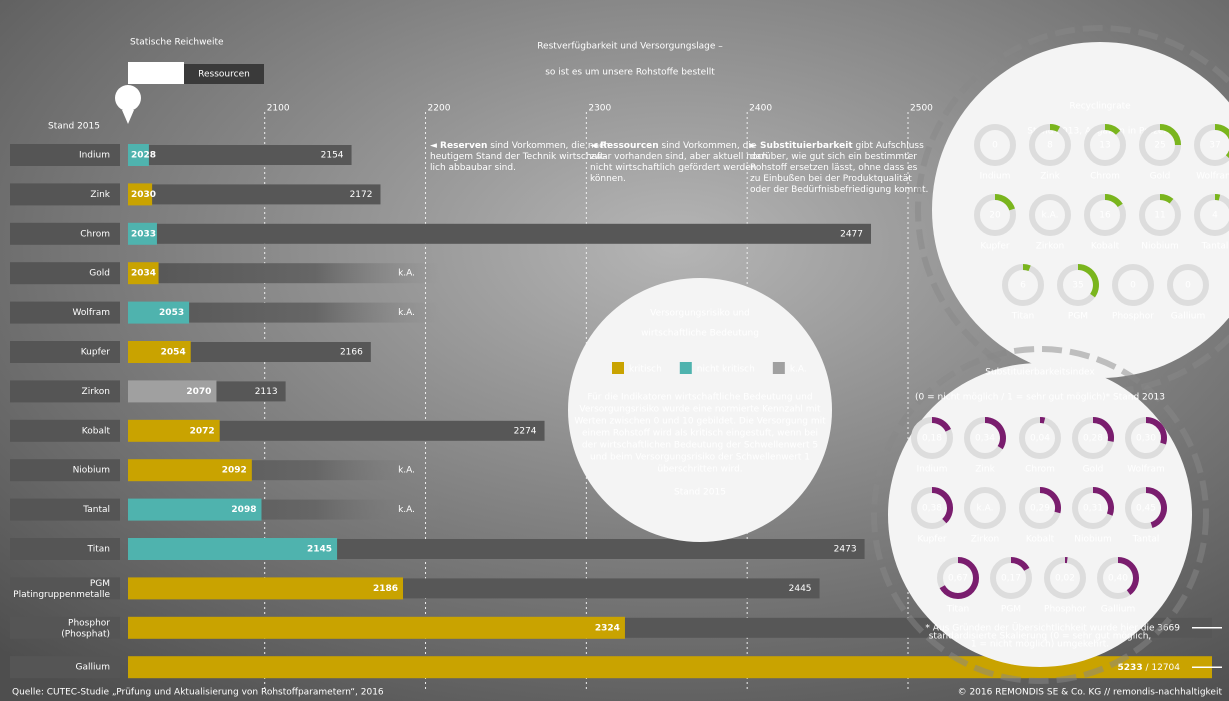 Image resolution: width=1229 pixels, height=701 pixels. I want to click on legend-label: k.A., so click(798, 370).